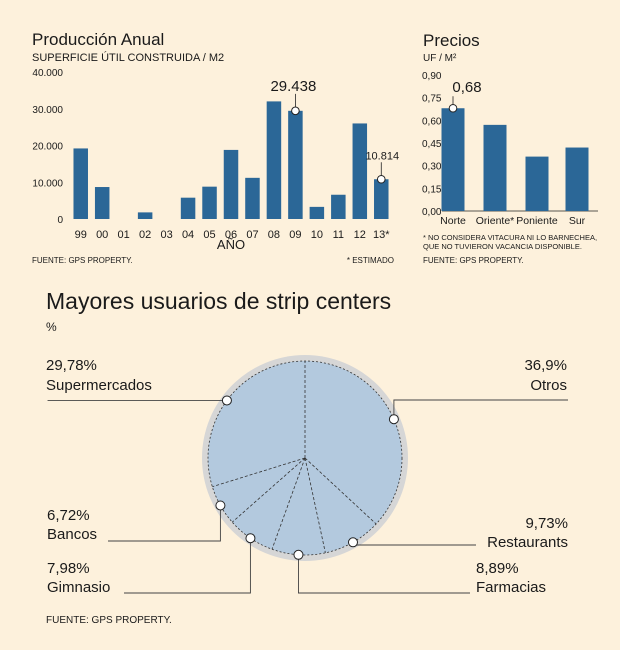 Image resolution: width=620 pixels, height=650 pixels. I want to click on production-y-tick: 40.000, so click(47, 73).